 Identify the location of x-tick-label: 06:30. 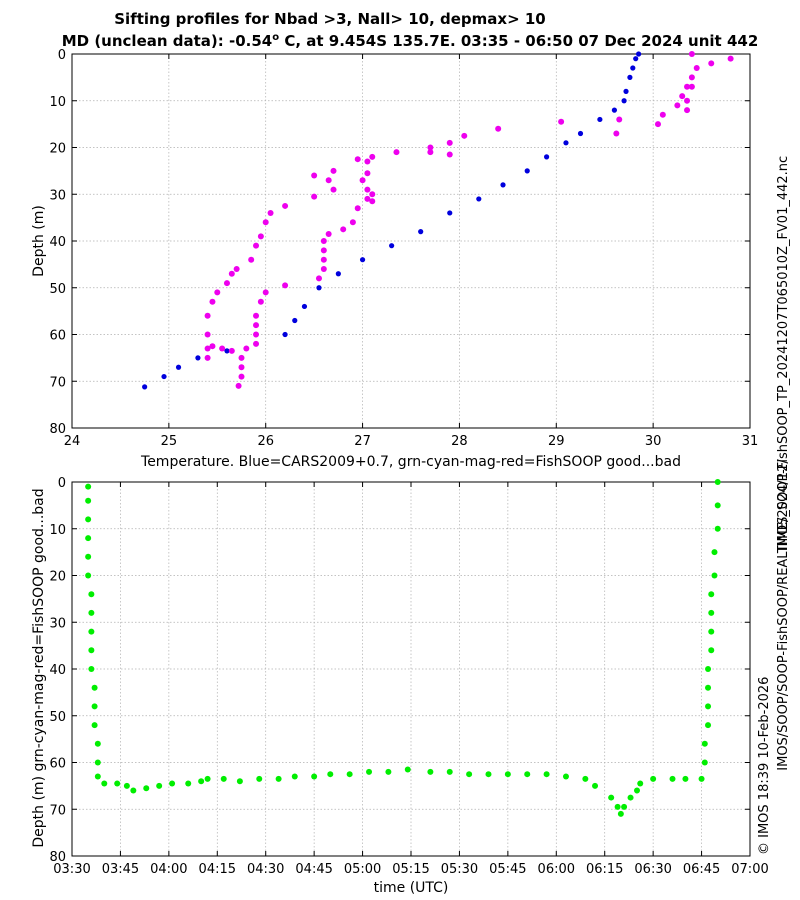
(652, 869).